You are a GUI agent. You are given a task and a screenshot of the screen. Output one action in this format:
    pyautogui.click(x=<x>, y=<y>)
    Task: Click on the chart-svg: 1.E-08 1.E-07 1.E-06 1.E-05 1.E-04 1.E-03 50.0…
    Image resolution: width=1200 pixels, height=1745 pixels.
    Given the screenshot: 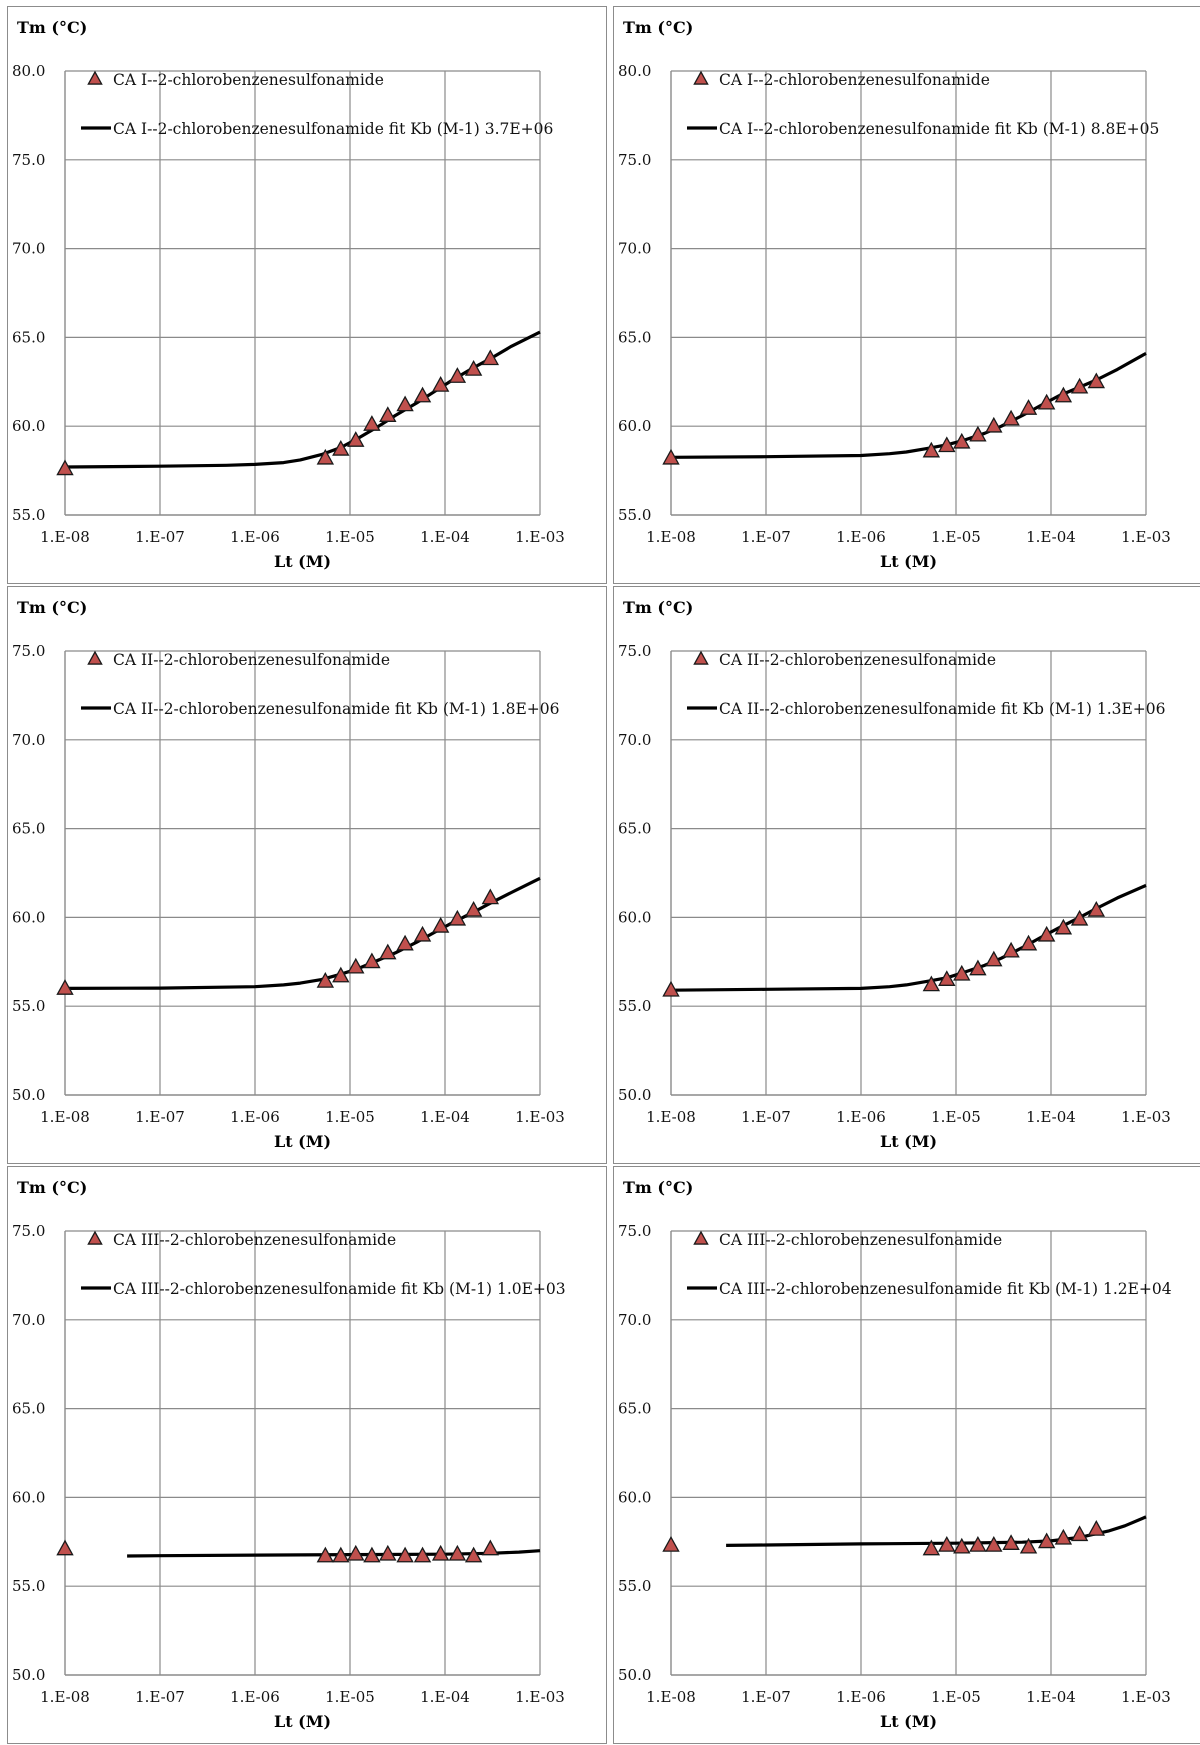 What is the action you would take?
    pyautogui.click(x=895, y=1454)
    